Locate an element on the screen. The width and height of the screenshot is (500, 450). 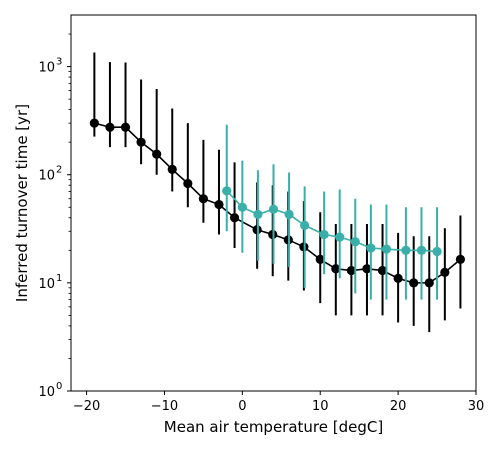
y-tick-exponent: 0 is located at coordinates (59, 386).